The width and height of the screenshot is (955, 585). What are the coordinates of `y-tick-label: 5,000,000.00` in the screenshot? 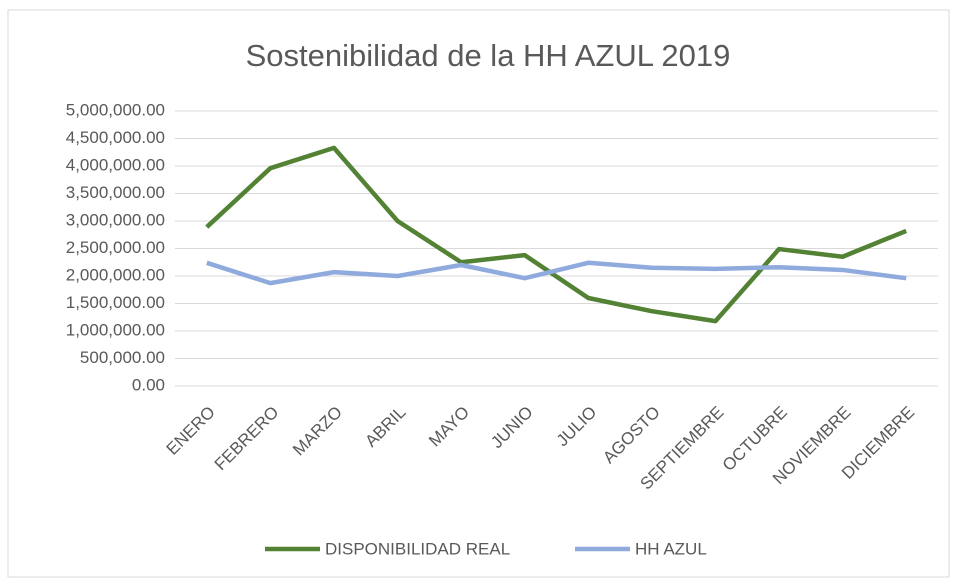 It's located at (115, 109).